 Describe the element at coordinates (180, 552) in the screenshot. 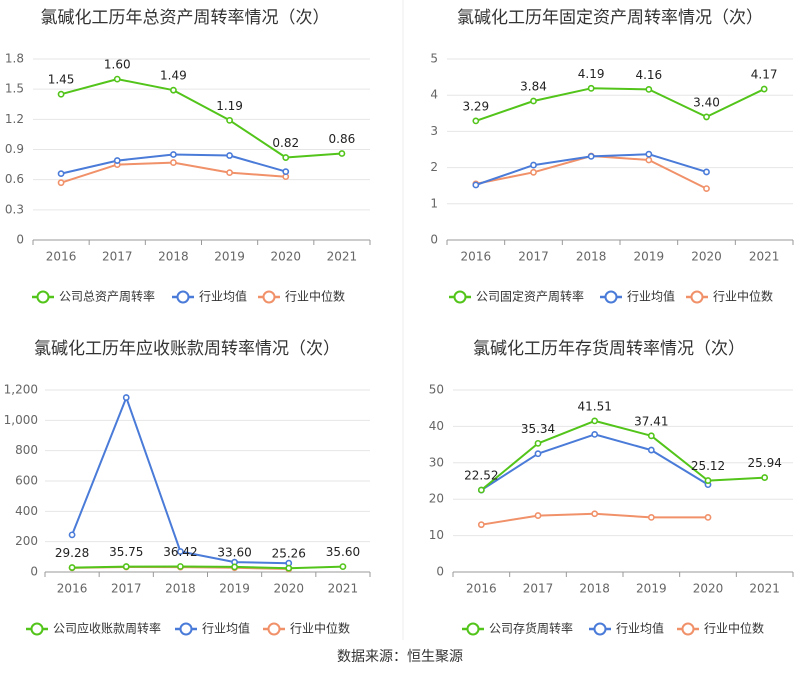

I see `data-label: 36.42` at that location.